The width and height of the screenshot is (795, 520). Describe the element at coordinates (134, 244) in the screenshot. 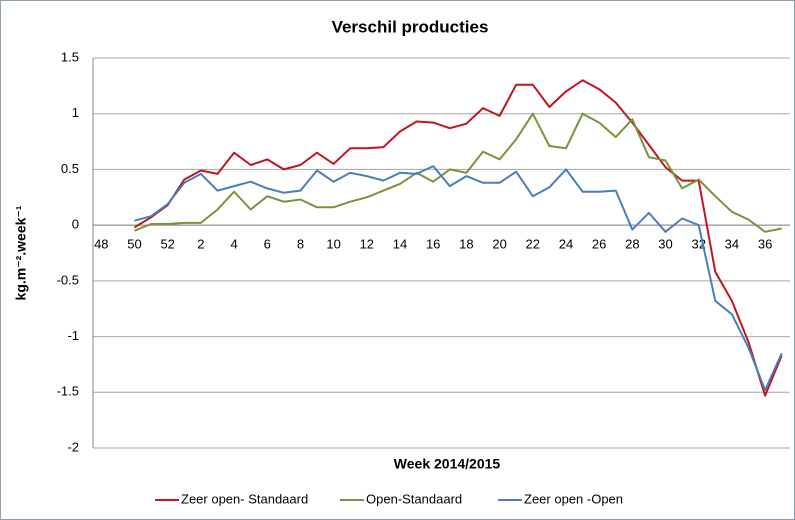

I see `x-tick-label: 50` at that location.